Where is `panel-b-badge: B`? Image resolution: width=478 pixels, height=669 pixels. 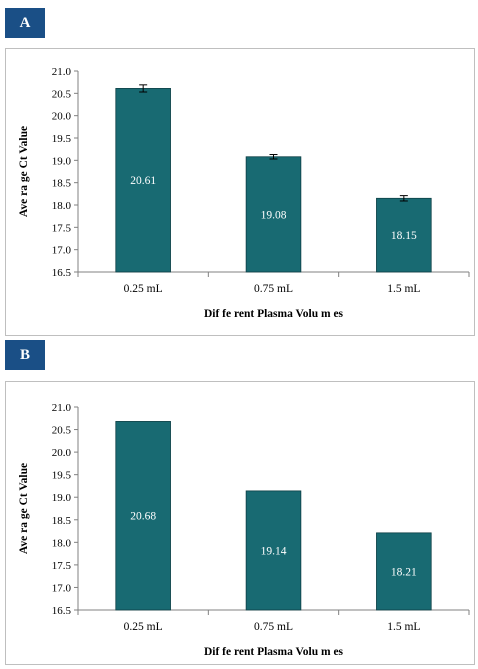 panel-b-badge: B is located at coordinates (25, 355).